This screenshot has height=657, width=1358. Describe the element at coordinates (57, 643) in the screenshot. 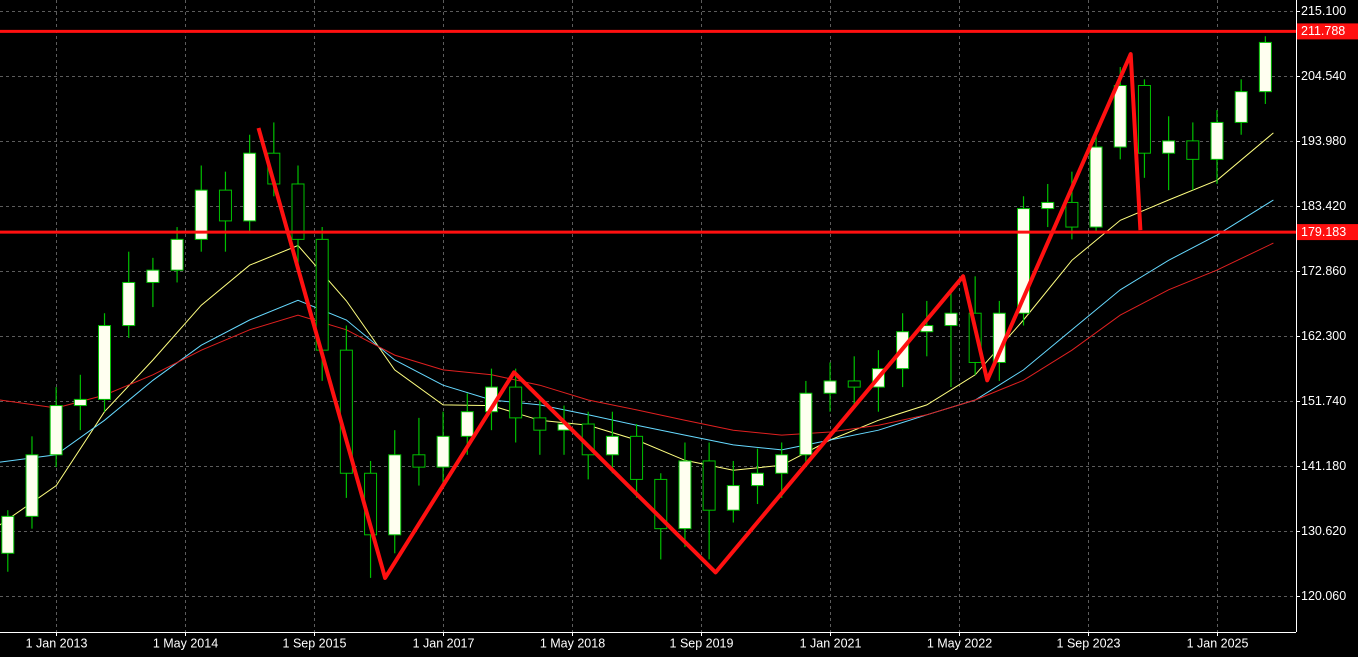

I see `x-tick-label: 1 Jan 2013` at that location.